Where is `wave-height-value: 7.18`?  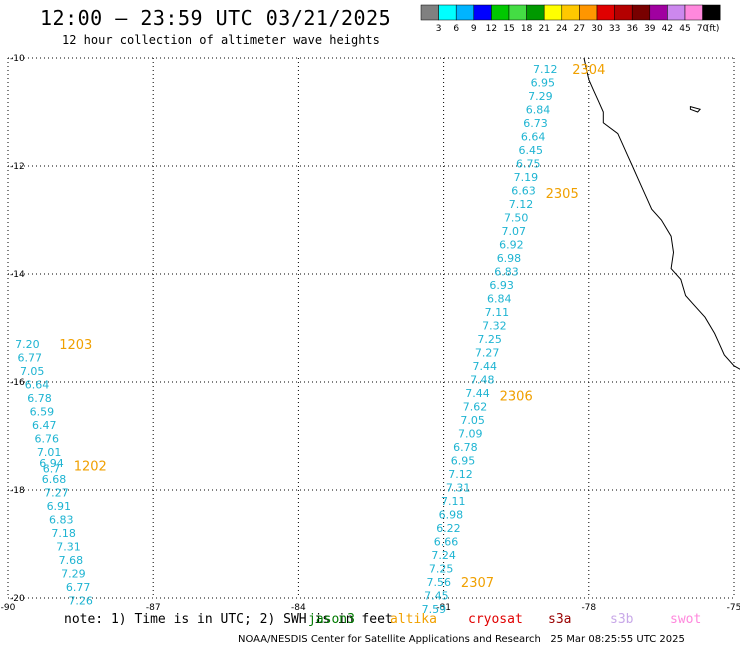 wave-height-value: 7.18 is located at coordinates (63, 533).